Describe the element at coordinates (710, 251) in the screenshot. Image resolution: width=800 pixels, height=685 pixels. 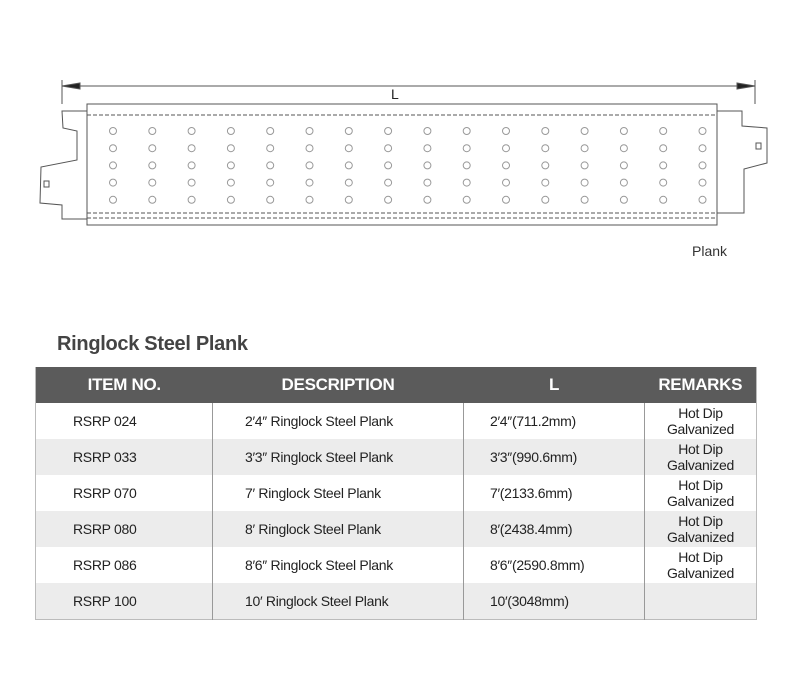
I see `drawing-caption: Plank` at that location.